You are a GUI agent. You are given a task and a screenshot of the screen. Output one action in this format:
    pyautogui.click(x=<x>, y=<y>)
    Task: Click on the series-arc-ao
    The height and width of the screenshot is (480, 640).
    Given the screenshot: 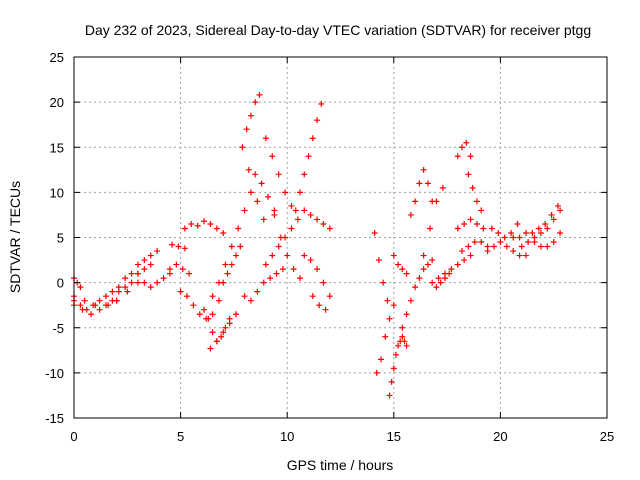 What is the action you would take?
    pyautogui.click(x=547, y=224)
    